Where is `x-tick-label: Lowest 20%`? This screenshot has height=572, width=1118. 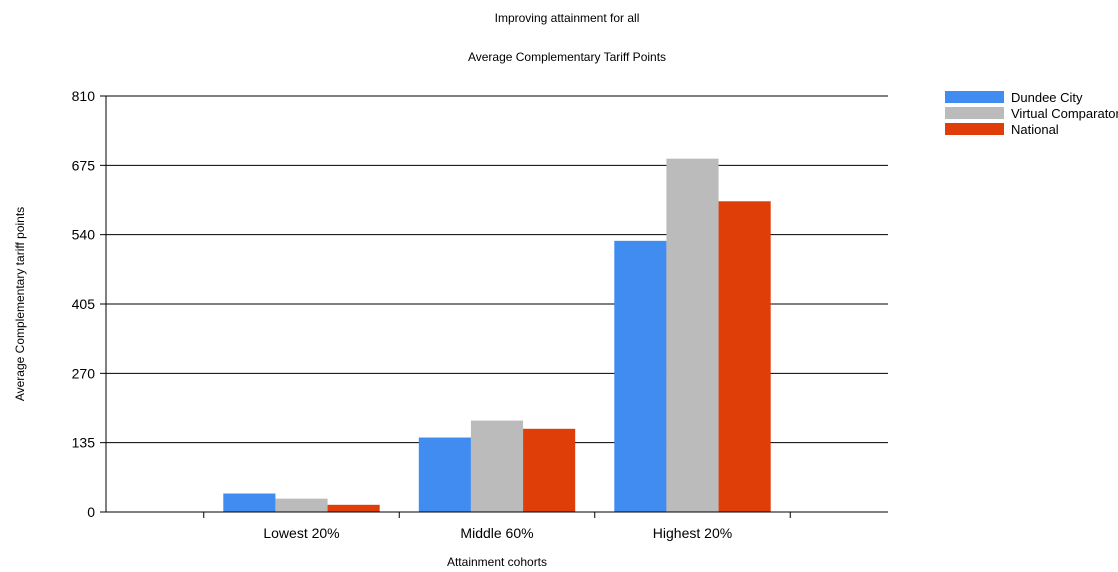
x-tick-label: Lowest 20% is located at coordinates (301, 533).